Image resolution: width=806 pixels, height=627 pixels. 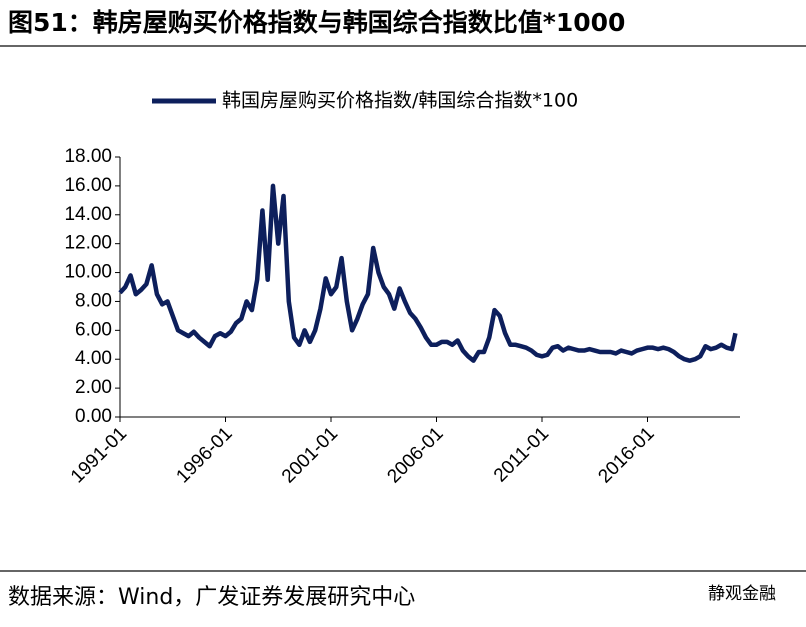 What do you see at coordinates (204, 455) in the screenshot?
I see `x-tick-label: 1996-01` at bounding box center [204, 455].